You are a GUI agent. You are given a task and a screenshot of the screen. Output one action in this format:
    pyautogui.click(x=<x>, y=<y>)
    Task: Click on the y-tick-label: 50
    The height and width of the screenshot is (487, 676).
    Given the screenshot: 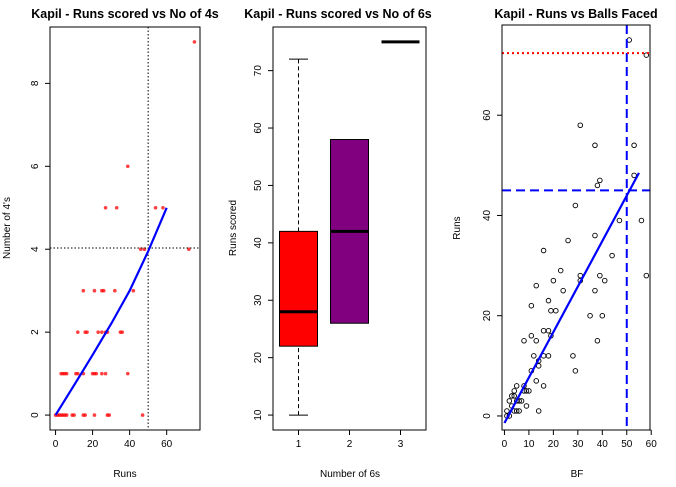 What is the action you would take?
    pyautogui.click(x=258, y=185)
    